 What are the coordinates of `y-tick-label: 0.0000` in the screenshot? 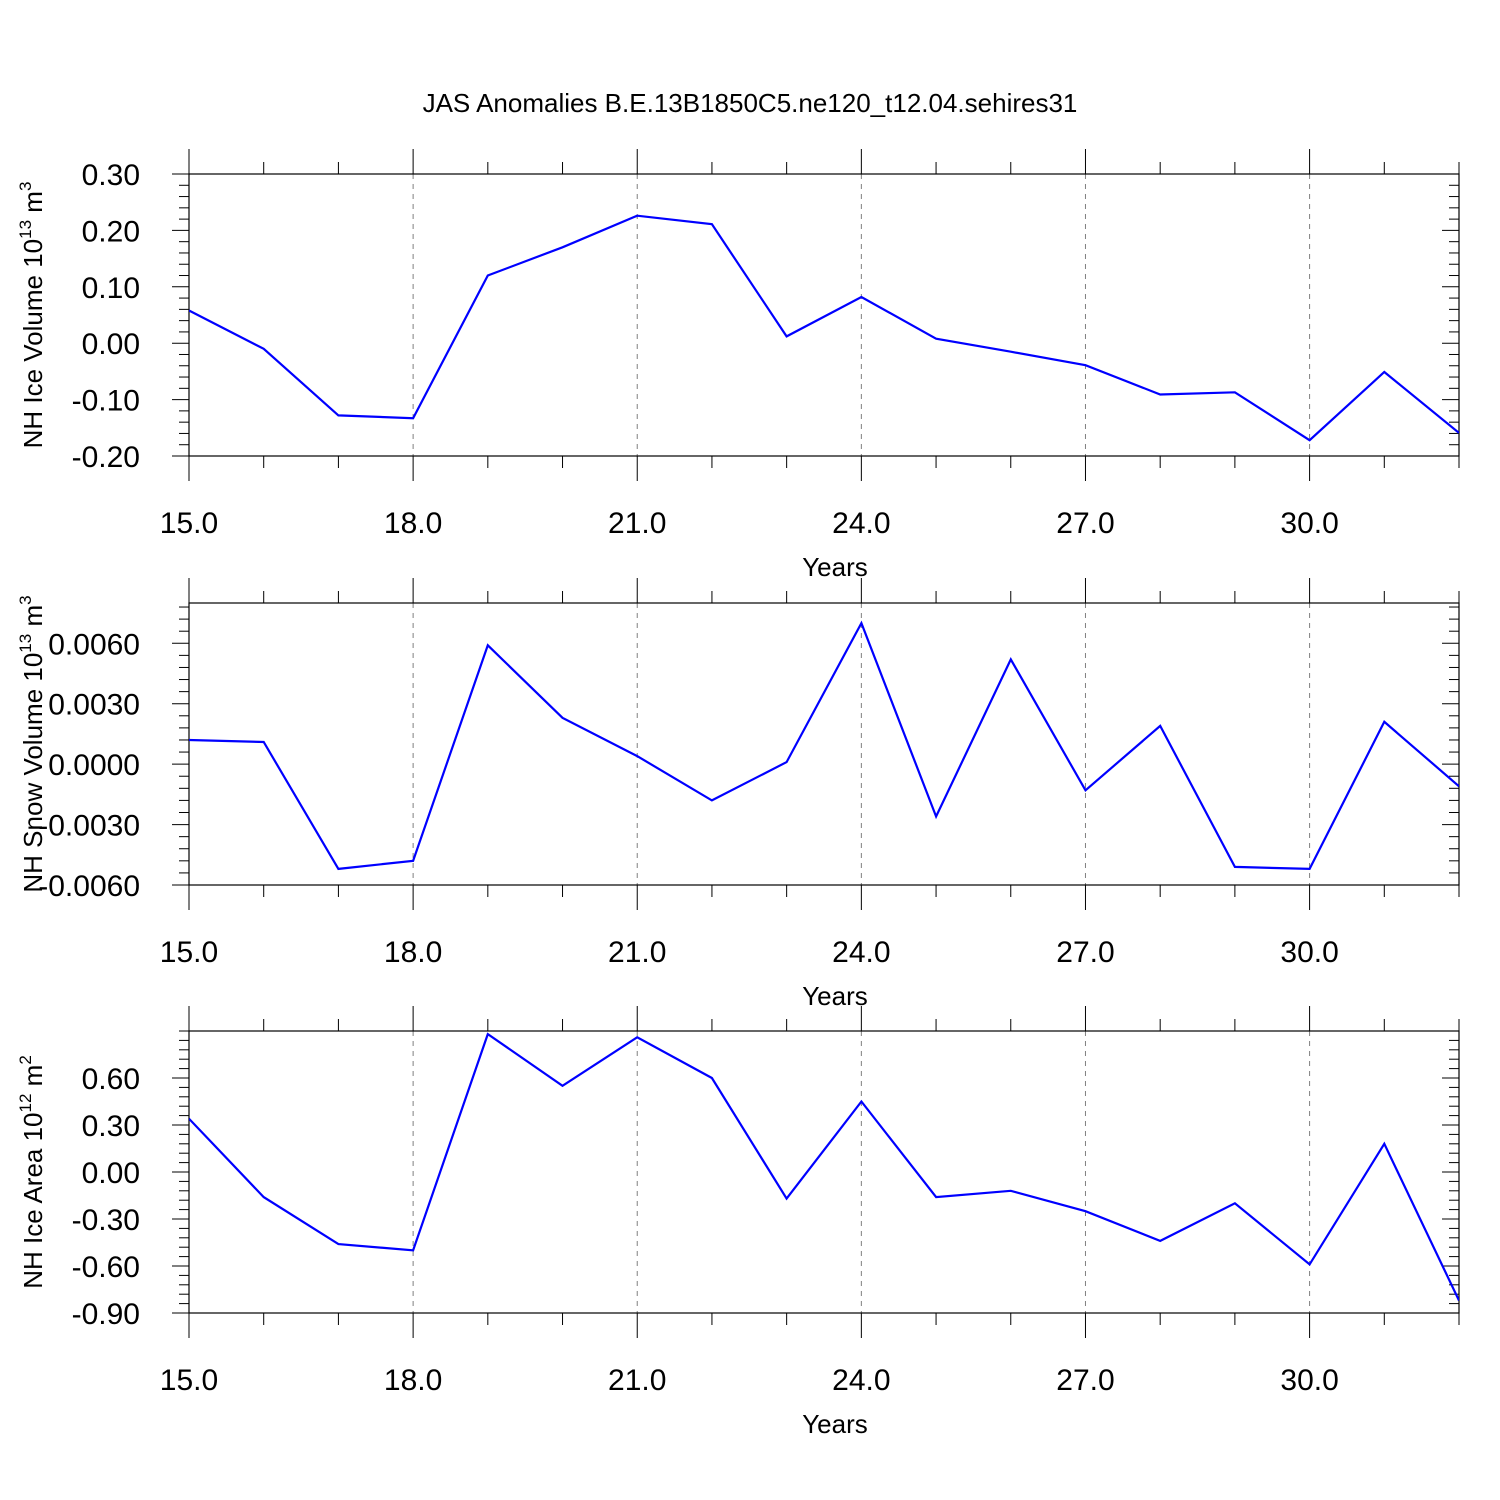 It's located at (94, 765).